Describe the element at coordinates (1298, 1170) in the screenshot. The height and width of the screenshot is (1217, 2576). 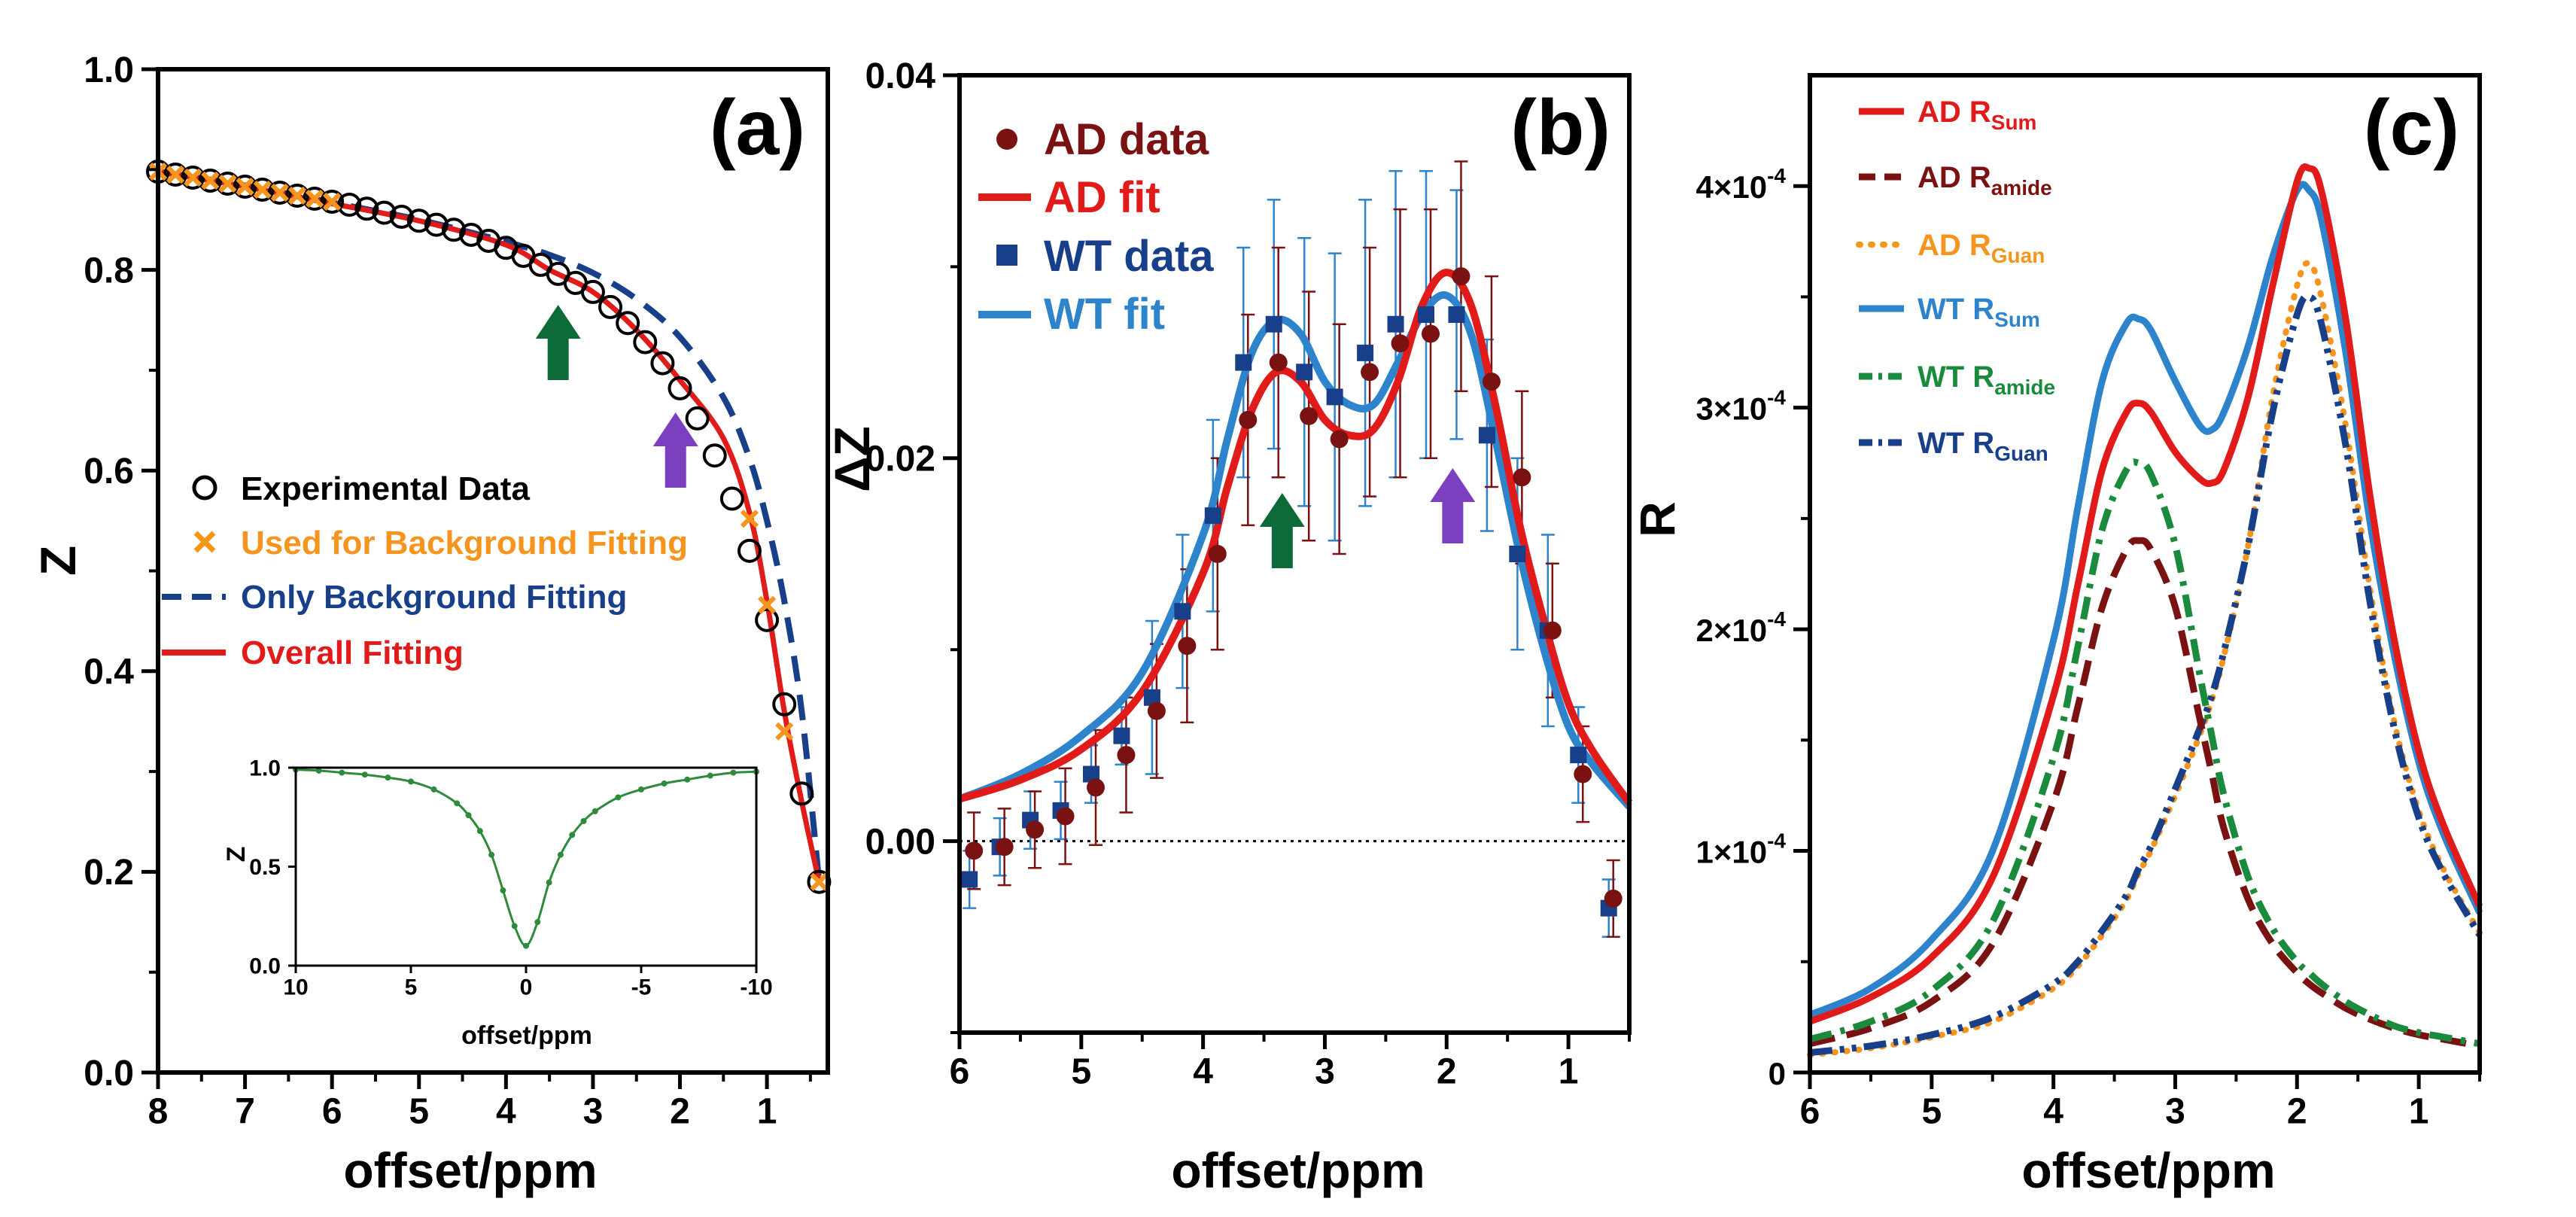
I see `panel-b-xlabel: offset/ppm` at that location.